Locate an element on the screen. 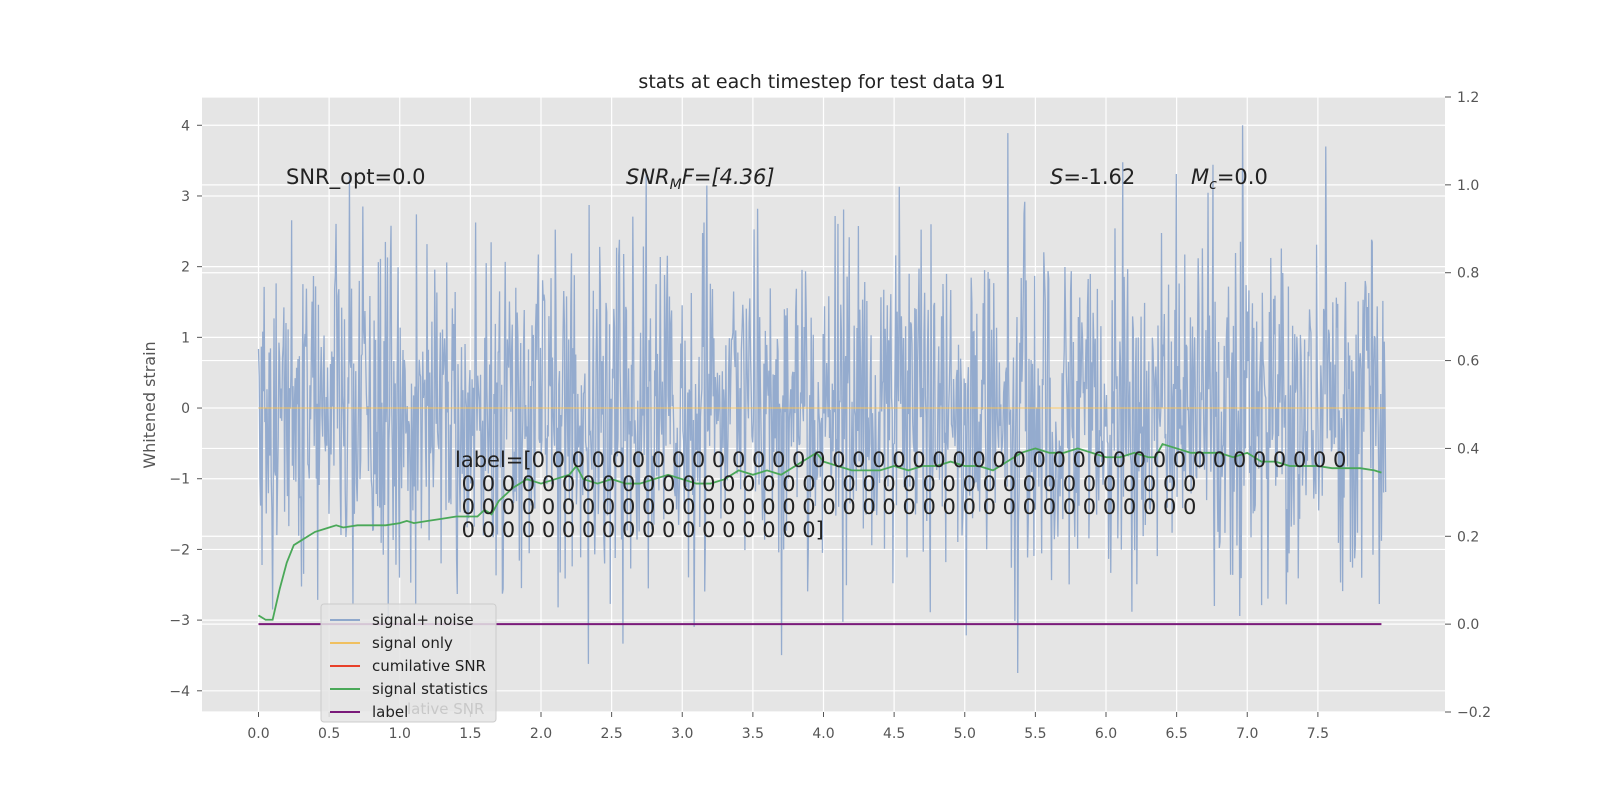 This screenshot has width=1600, height=804. y2-tick-label: 1.0 is located at coordinates (1468, 186).